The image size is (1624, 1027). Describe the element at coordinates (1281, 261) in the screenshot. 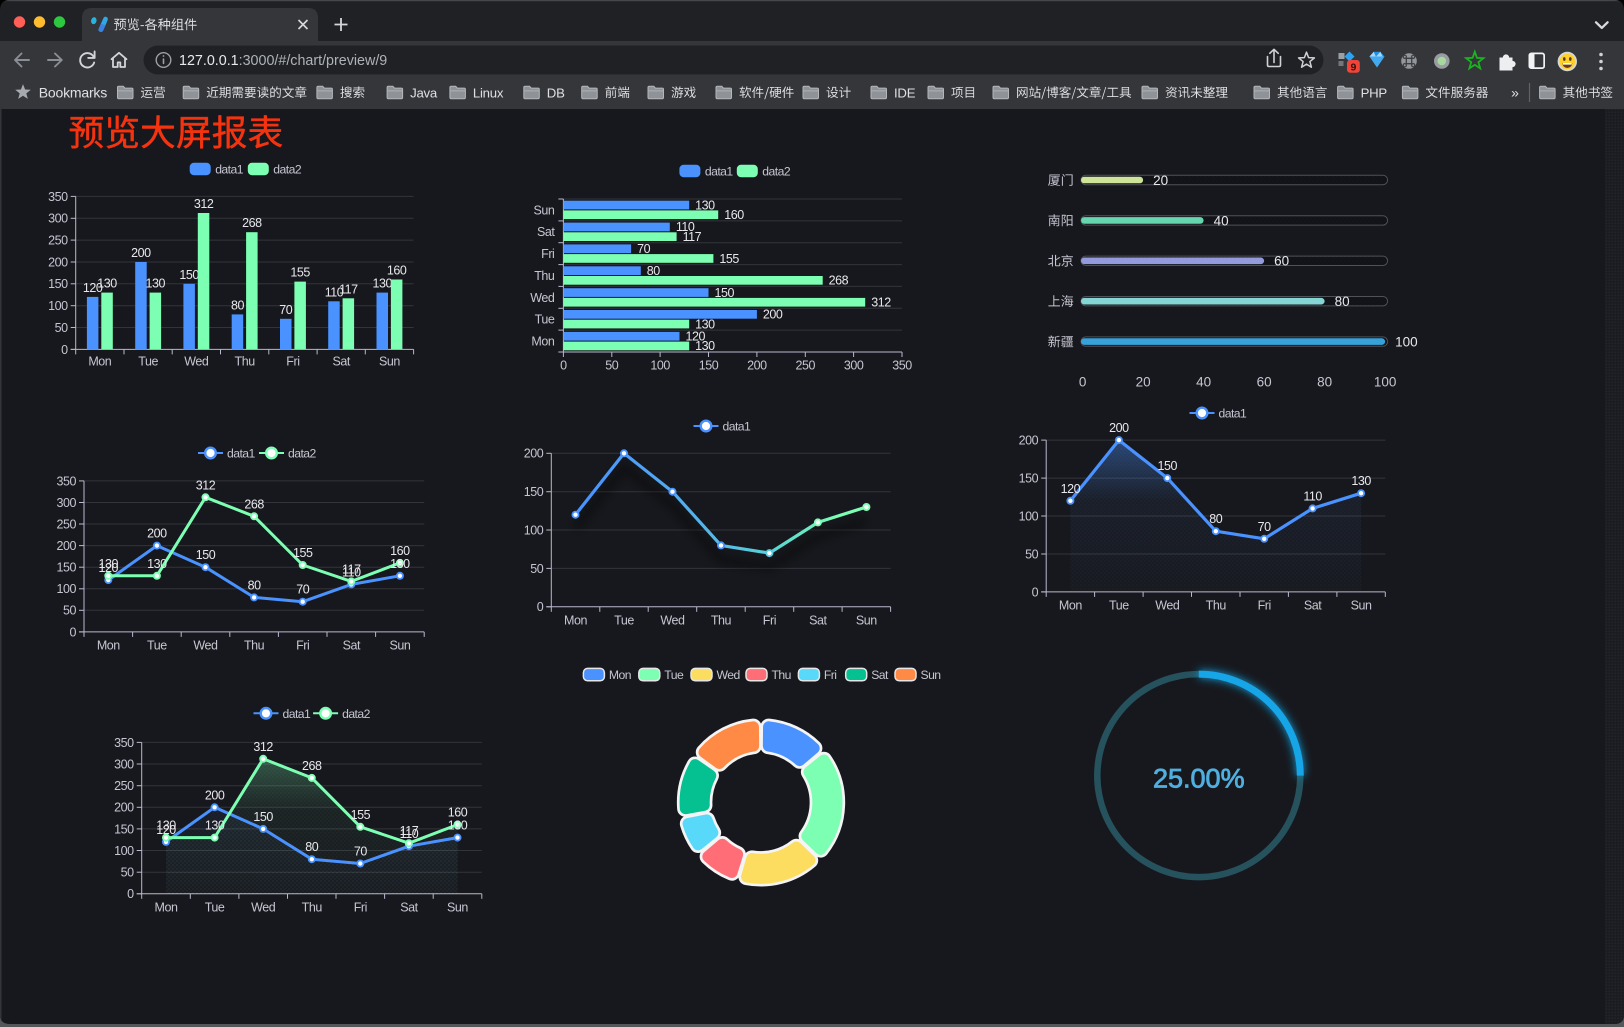

I see `svg-text: 60` at that location.